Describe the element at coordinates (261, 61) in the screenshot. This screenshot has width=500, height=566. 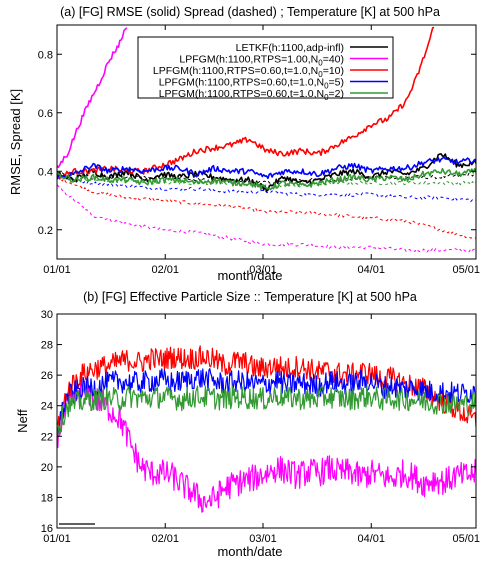
I see `legend-label-1: LPFGM(h:1100,RTPS=1.00,N0=40)` at that location.